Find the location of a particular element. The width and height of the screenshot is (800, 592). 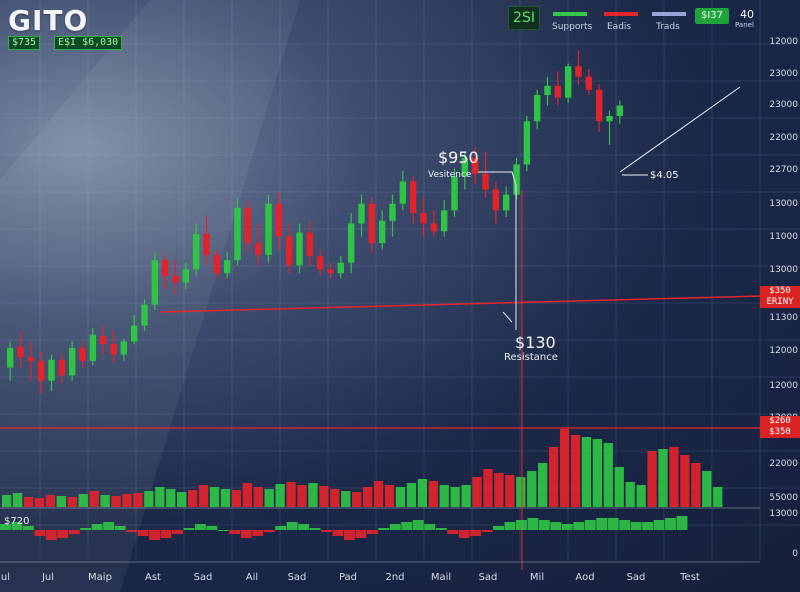

x-tick-label: Mil is located at coordinates (537, 577).